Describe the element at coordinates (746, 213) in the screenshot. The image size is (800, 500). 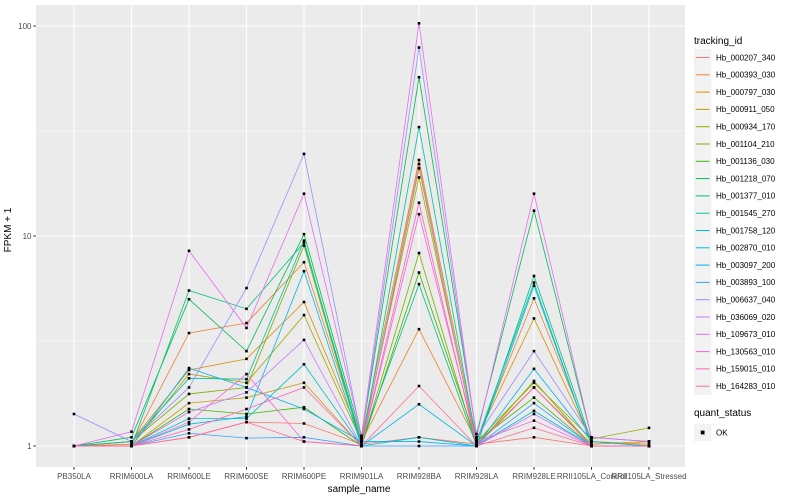
I see `legend-item-label: Hb_001545_270` at that location.